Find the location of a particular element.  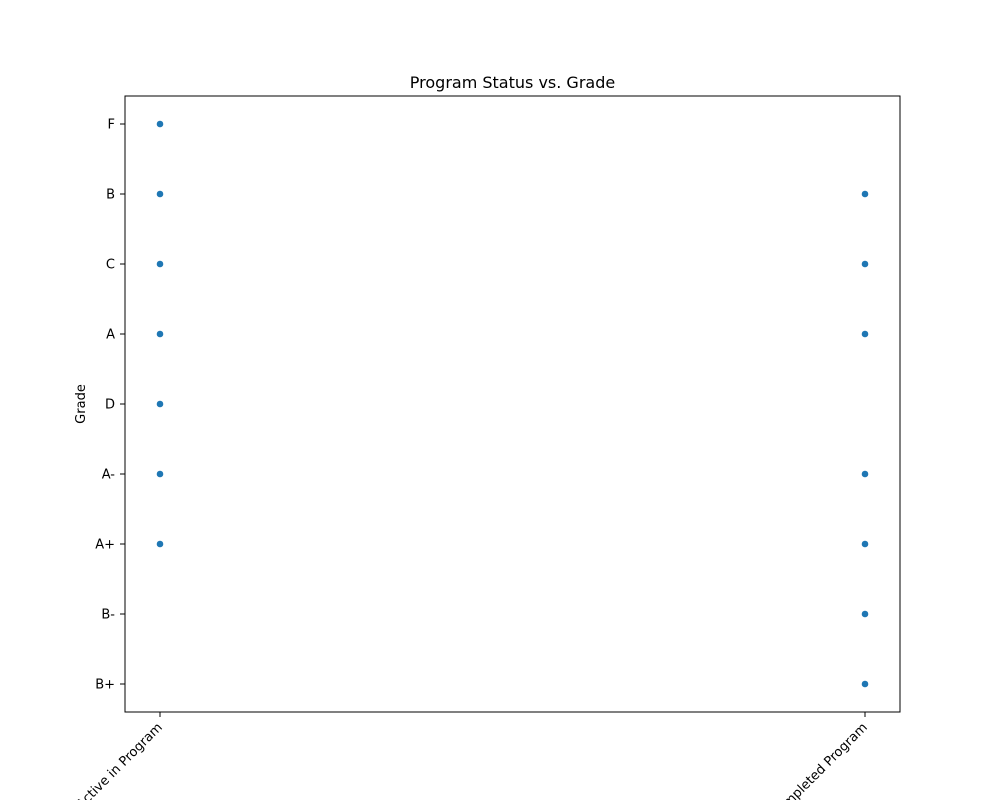

y-axis: B+ B- A+ A- D A C B F is located at coordinates (110, 405).